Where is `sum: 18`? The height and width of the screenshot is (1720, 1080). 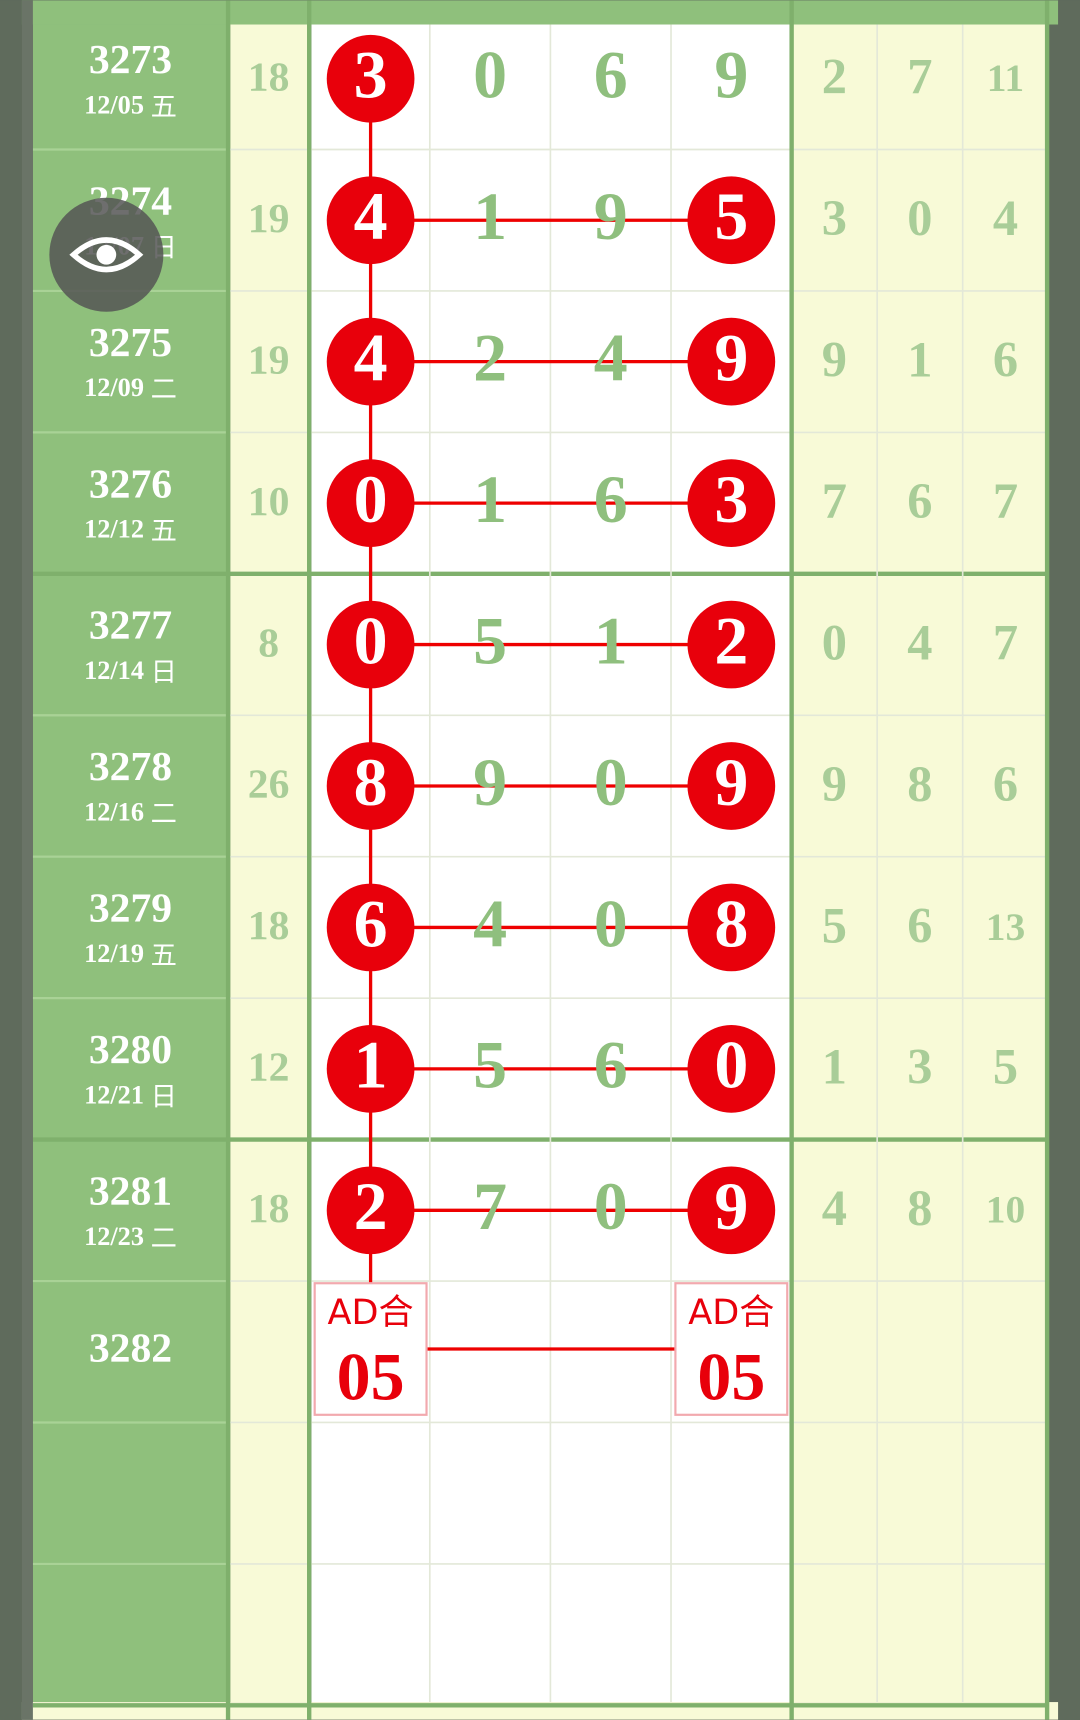 sum: 18 is located at coordinates (269, 78).